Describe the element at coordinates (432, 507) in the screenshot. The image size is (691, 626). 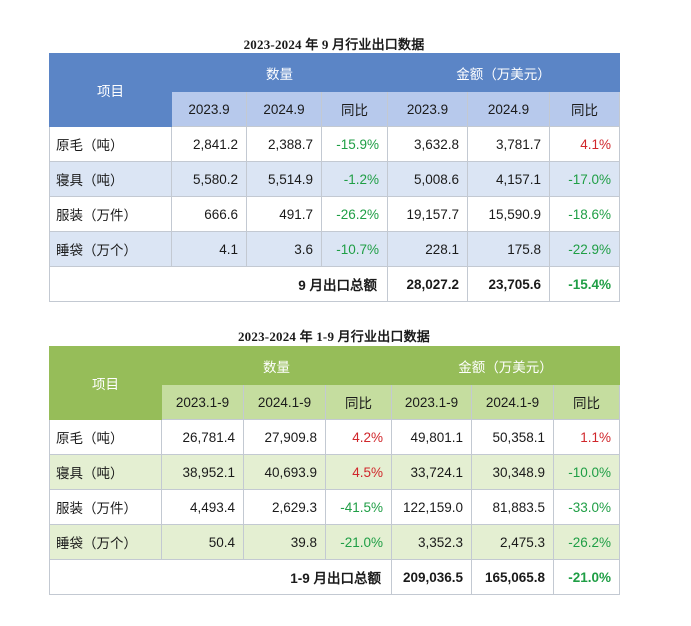
I see `value-cell: 122,159.0` at that location.